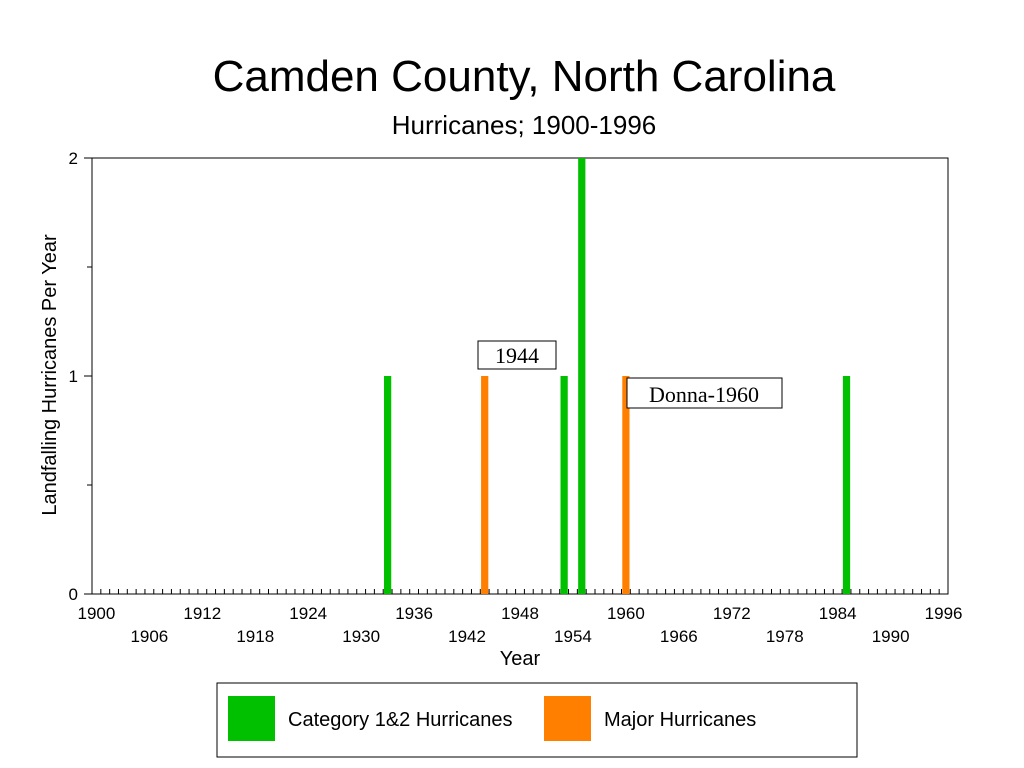 The image size is (1024, 768). What do you see at coordinates (520, 613) in the screenshot?
I see `x-tick-label: 1948` at bounding box center [520, 613].